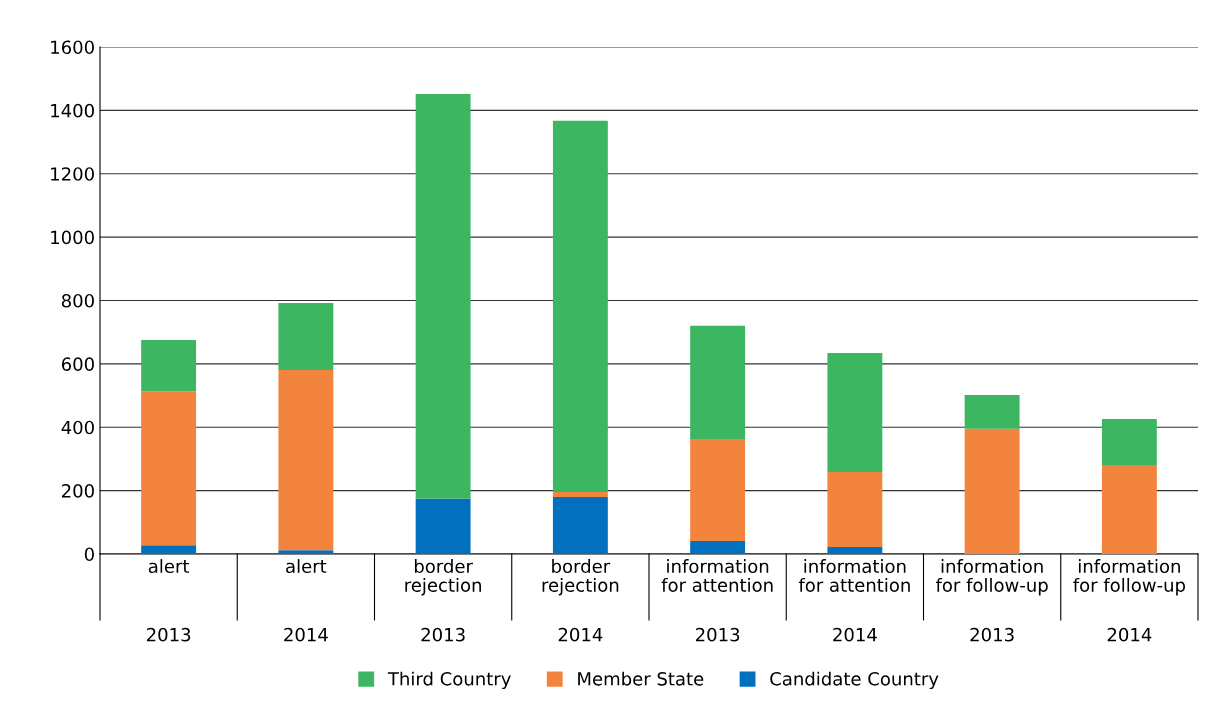  What do you see at coordinates (77, 300) in the screenshot?
I see `y-tick-label: 800` at bounding box center [77, 300].